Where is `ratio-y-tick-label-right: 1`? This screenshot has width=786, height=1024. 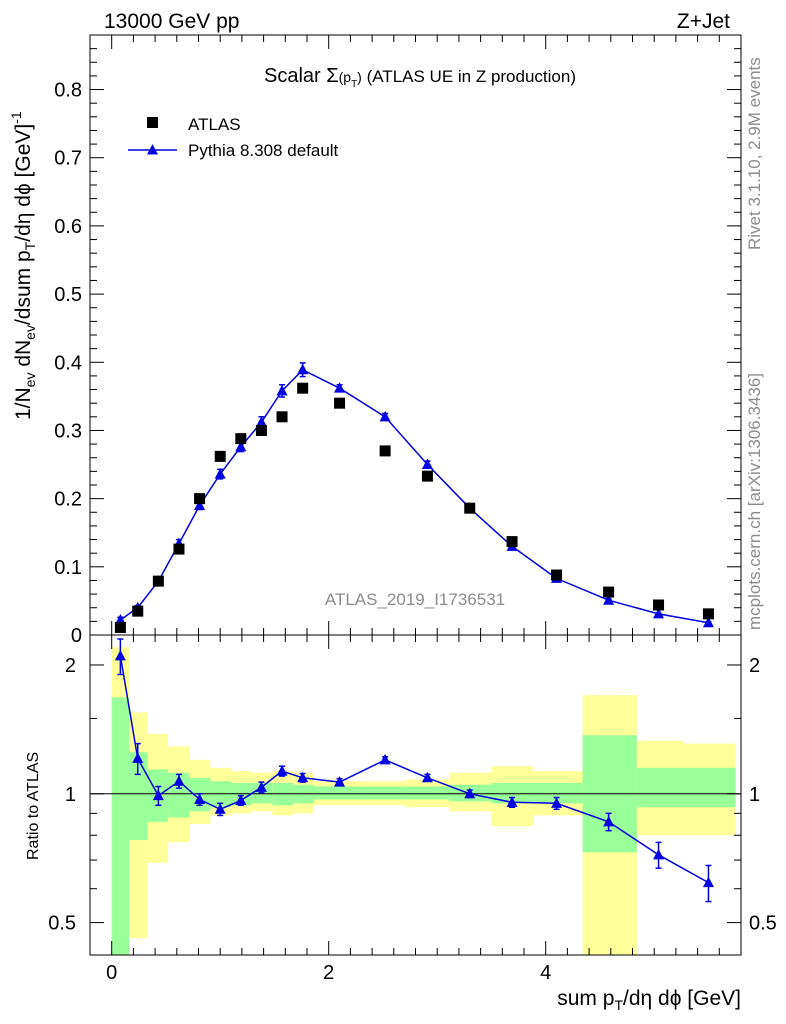 ratio-y-tick-label-right: 1 is located at coordinates (754, 795).